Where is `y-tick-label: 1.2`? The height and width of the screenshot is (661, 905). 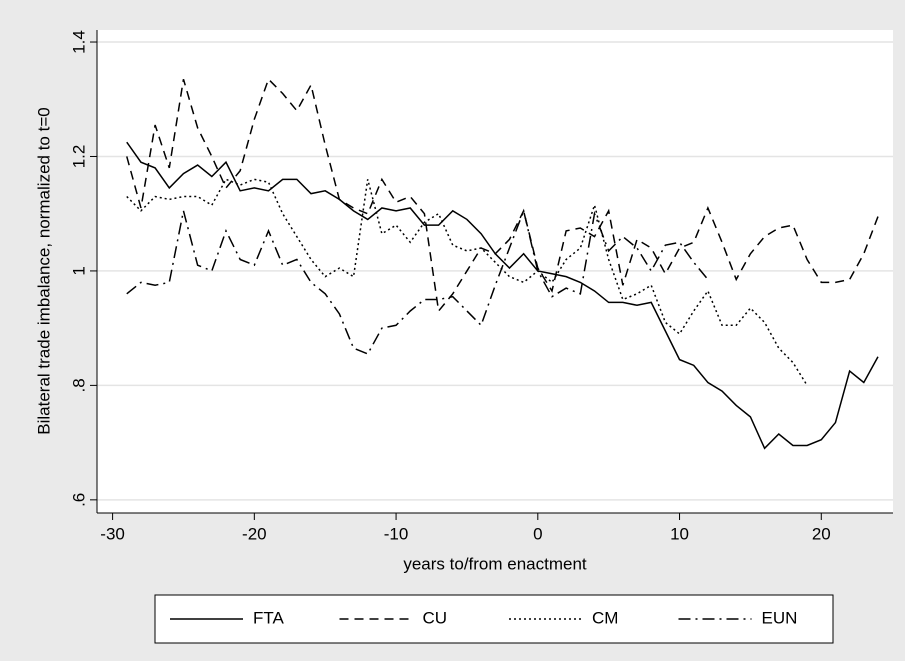
y-tick-label: 1.2 is located at coordinates (78, 157).